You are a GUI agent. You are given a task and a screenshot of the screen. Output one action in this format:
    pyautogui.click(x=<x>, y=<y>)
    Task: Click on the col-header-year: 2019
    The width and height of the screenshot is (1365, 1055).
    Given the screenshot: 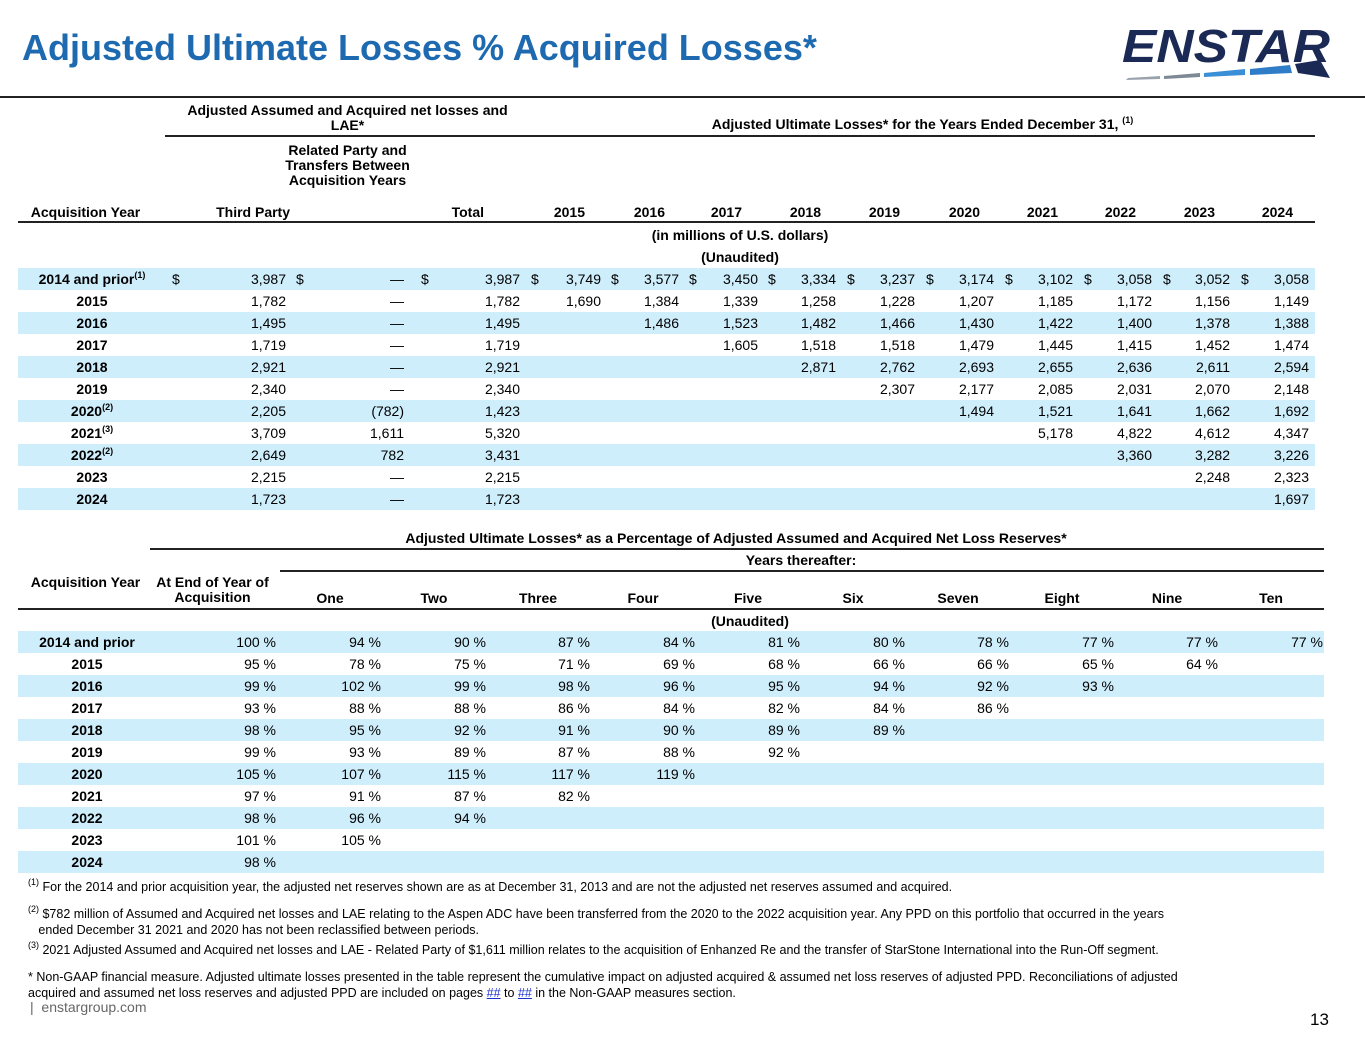 What is the action you would take?
    pyautogui.click(x=884, y=212)
    